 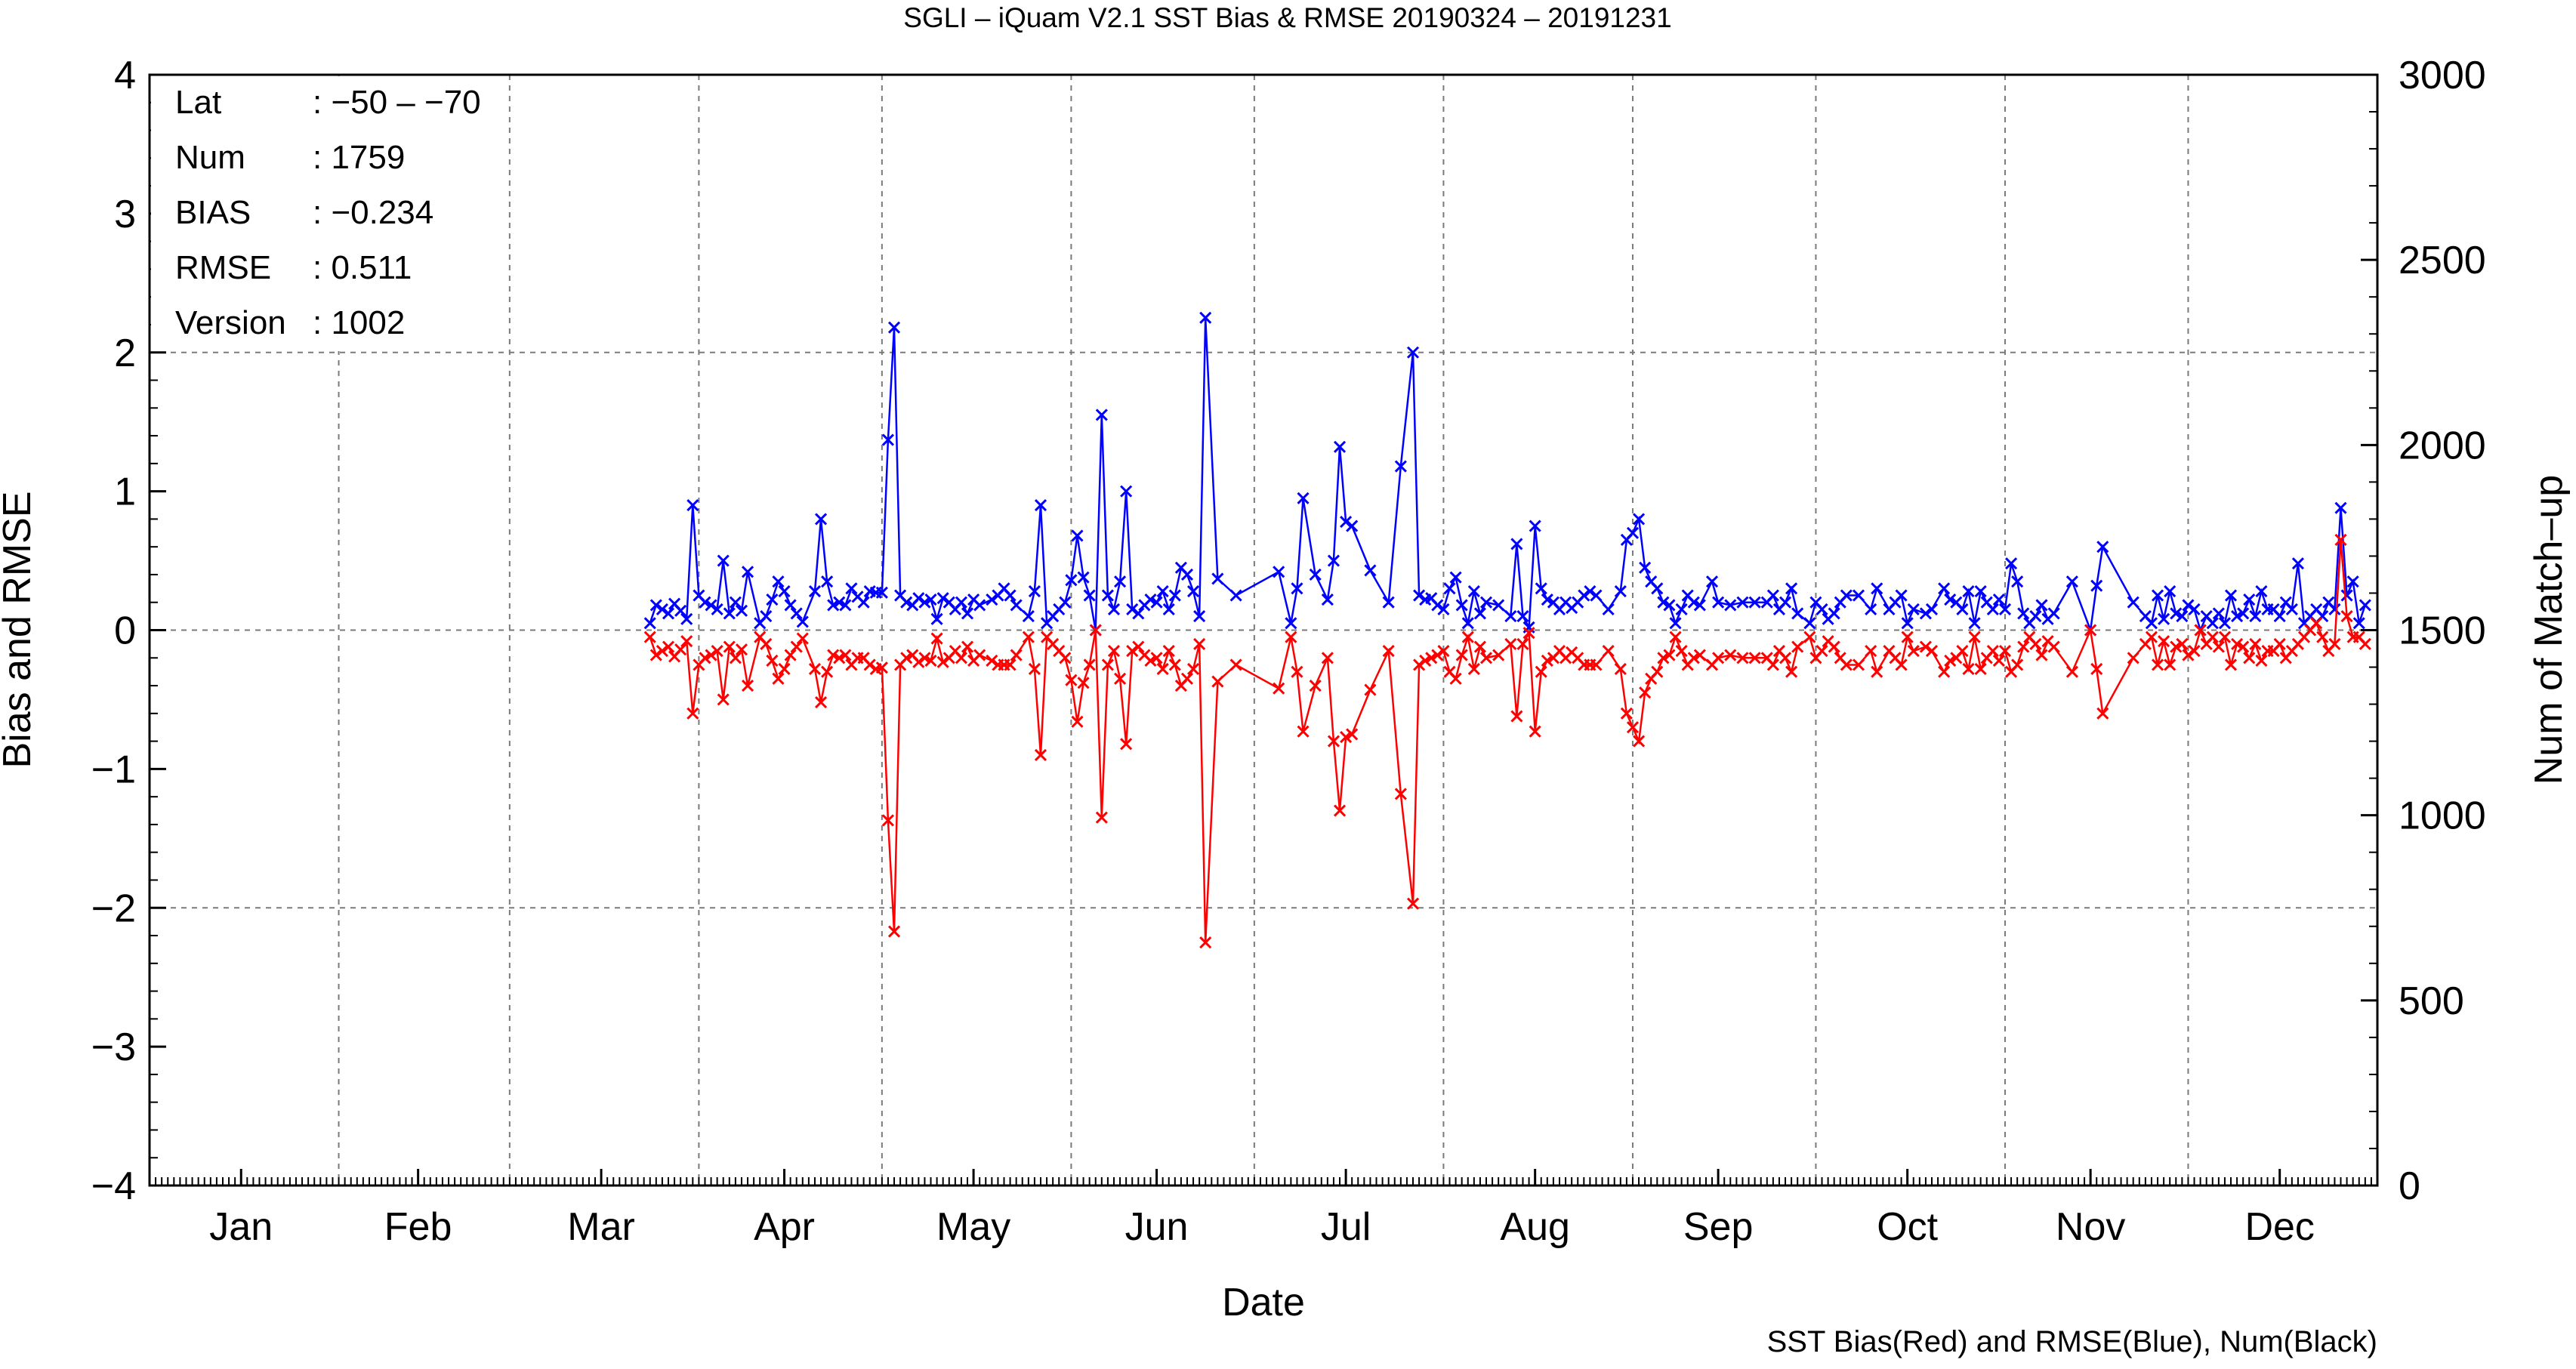 What do you see at coordinates (230, 322) in the screenshot?
I see `stats-label: Version` at bounding box center [230, 322].